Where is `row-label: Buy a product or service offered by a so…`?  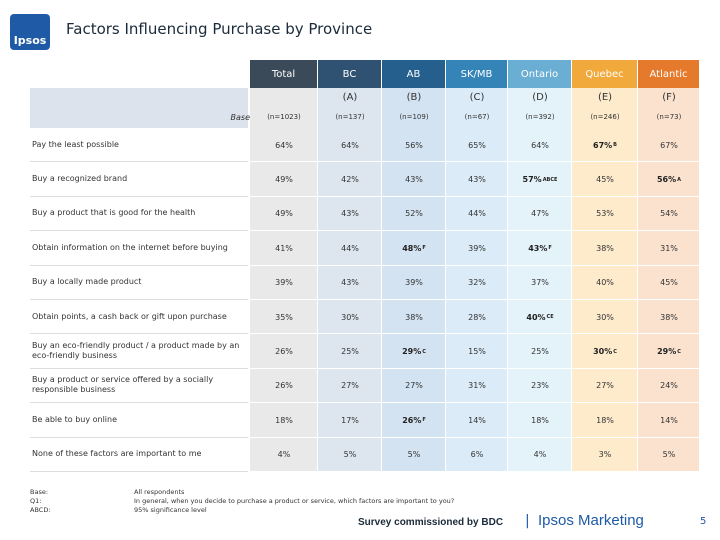 row-label: Buy a product or service offered by a so… is located at coordinates (139, 386).